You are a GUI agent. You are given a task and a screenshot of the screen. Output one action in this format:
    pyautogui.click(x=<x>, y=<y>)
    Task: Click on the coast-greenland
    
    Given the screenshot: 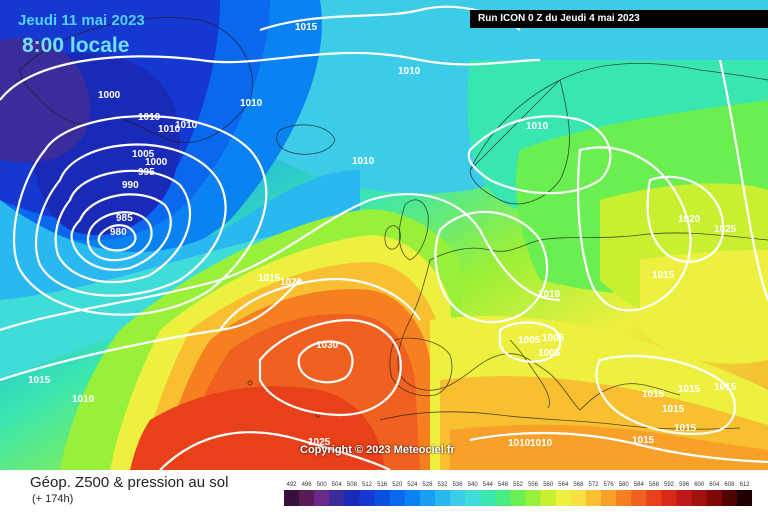 What is the action you would take?
    pyautogui.click(x=136, y=80)
    